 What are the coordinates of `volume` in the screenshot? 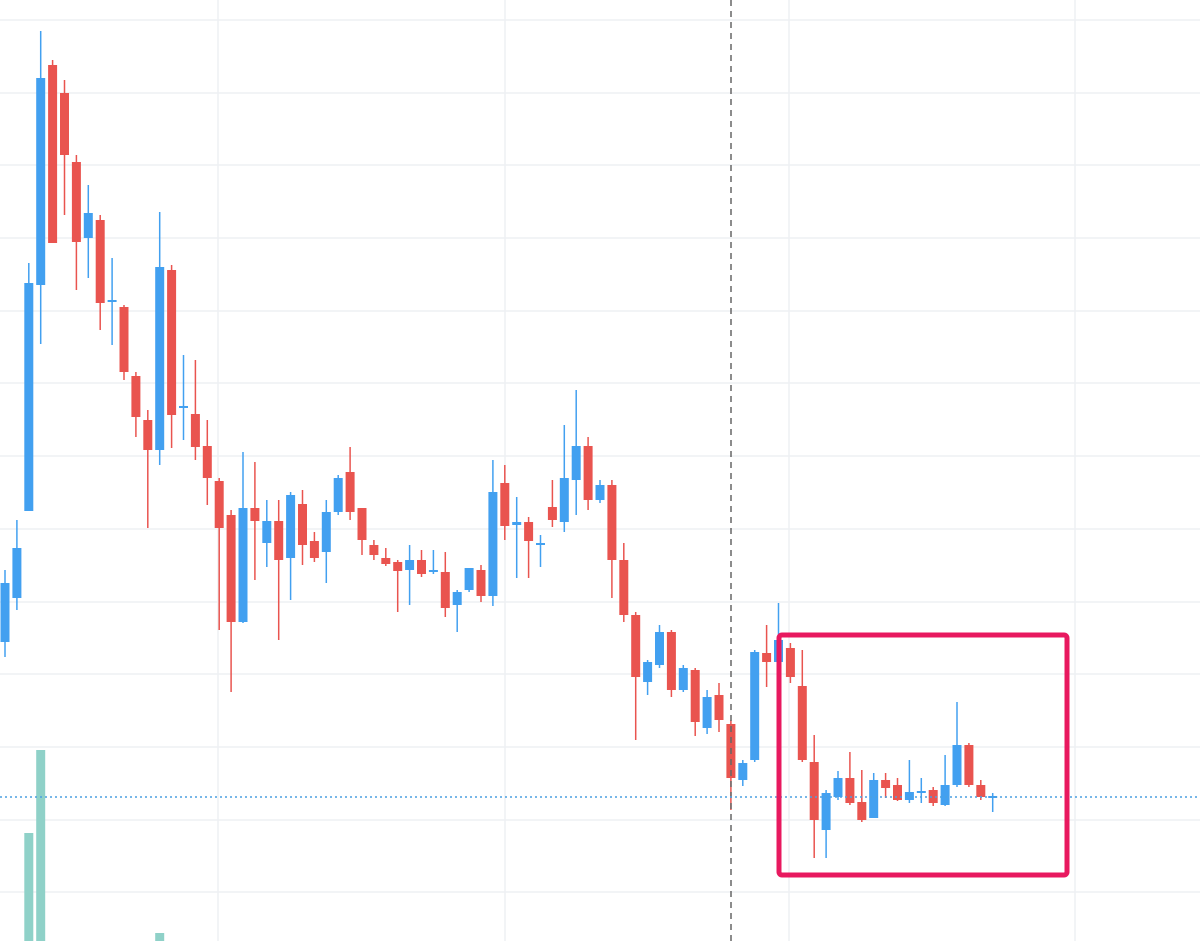 It's located at (94, 845).